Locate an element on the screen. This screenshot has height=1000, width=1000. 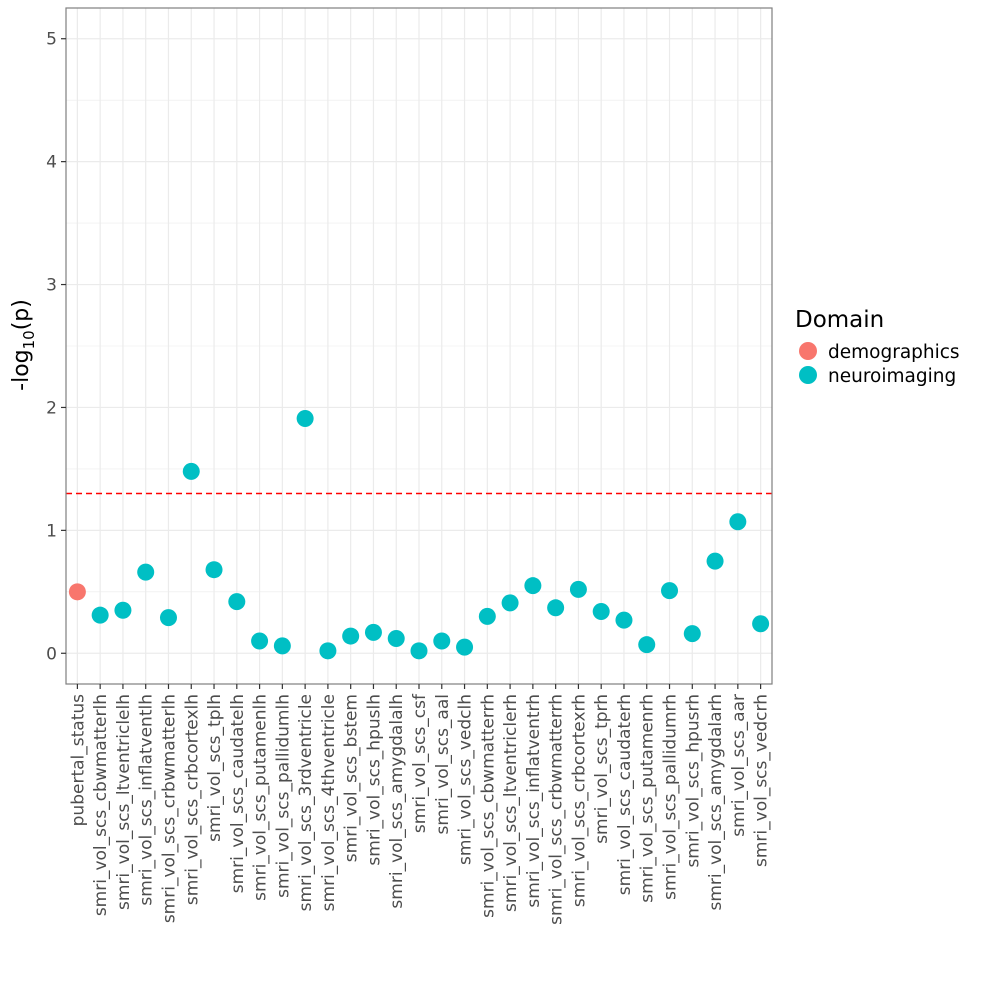
y-axis-title: -log10(p) is located at coordinates (23, 345).